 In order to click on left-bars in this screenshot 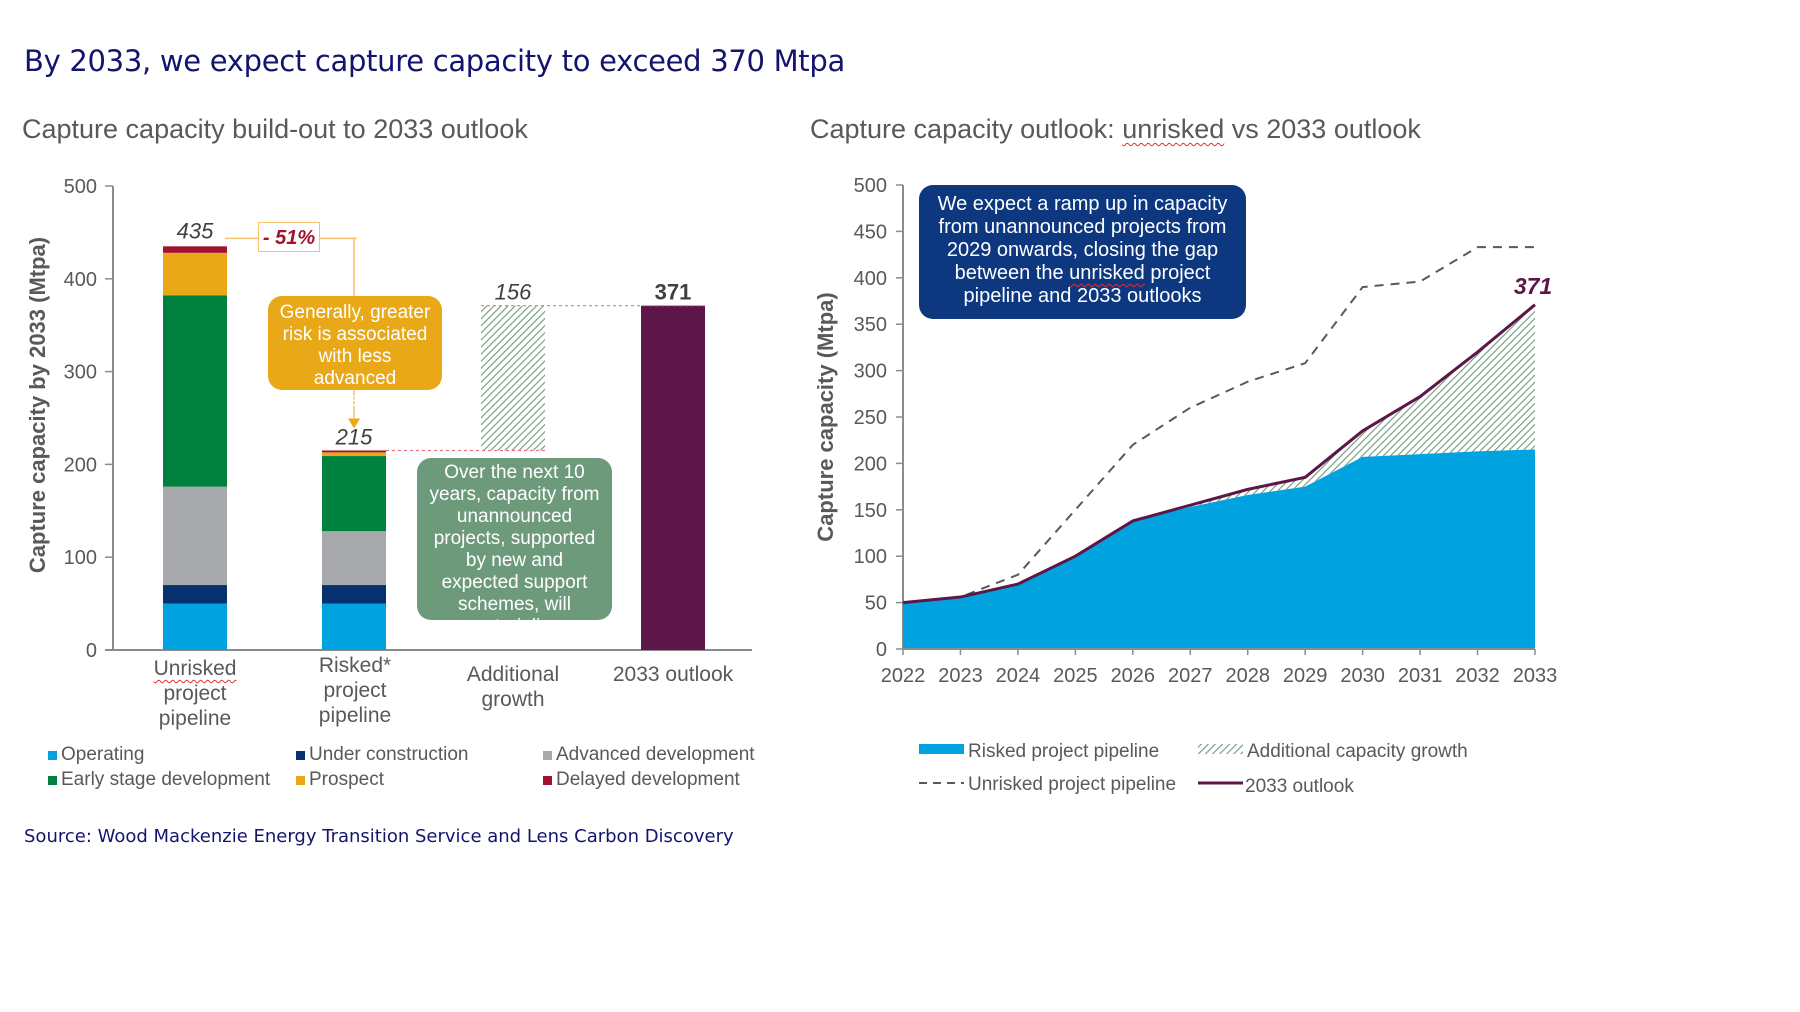, I will do `click(434, 448)`.